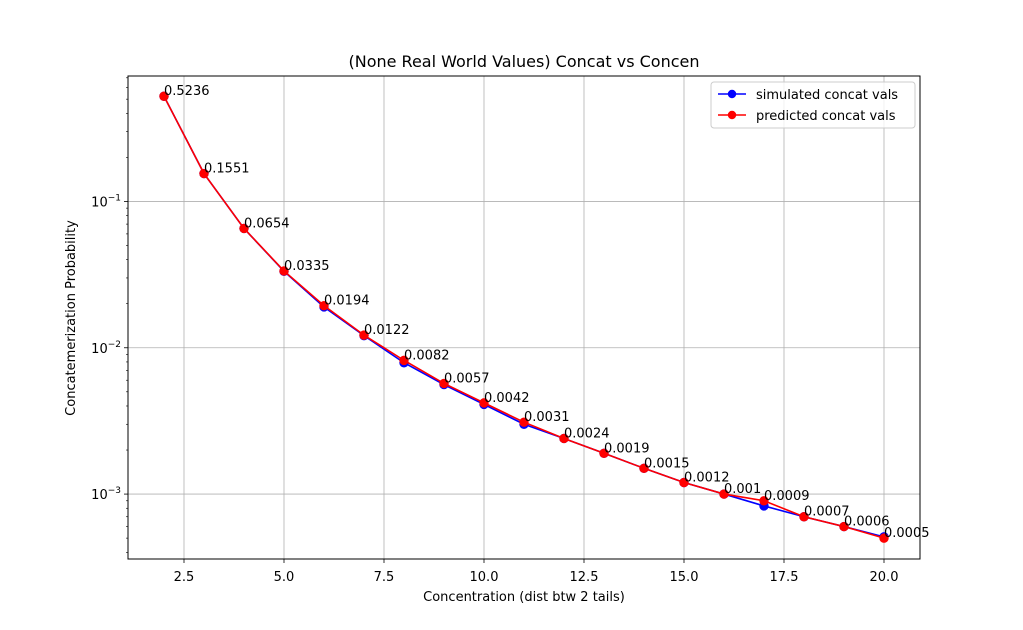 The image size is (1023, 630). What do you see at coordinates (867, 522) in the screenshot?
I see `data-label: 0.0006` at bounding box center [867, 522].